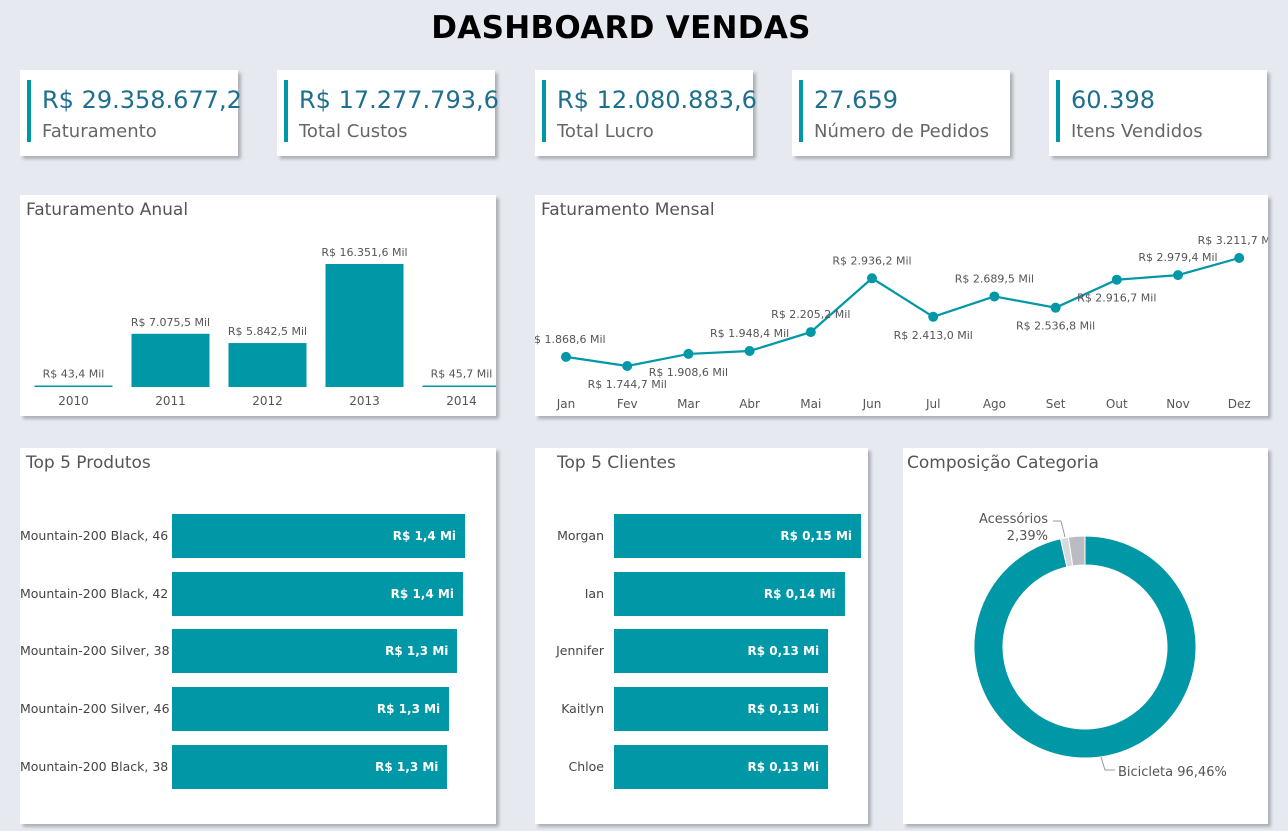 This screenshot has height=831, width=1288. What do you see at coordinates (729, 594) in the screenshot?
I see `top-client-bar: R$ 0,14 Mi` at bounding box center [729, 594].